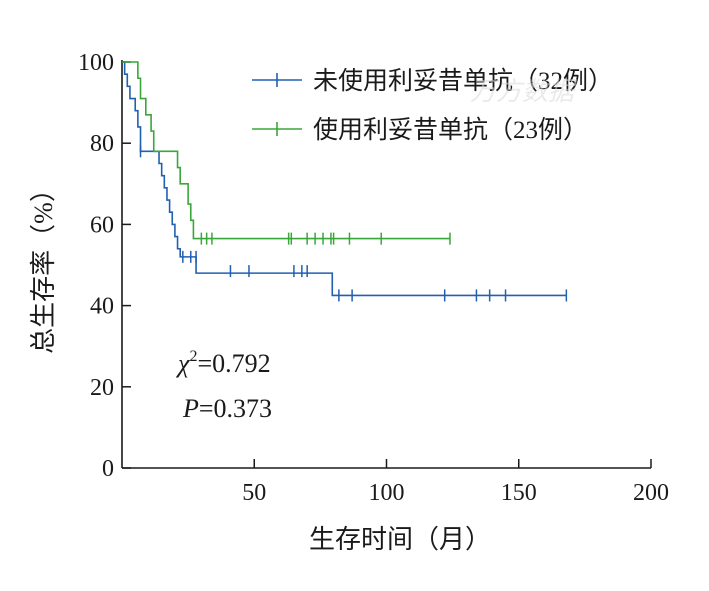  Describe the element at coordinates (432, 105) in the screenshot. I see `chart-legend: 未使用利妥昔单抗（32例） 使用利妥昔单抗（23例）` at that location.